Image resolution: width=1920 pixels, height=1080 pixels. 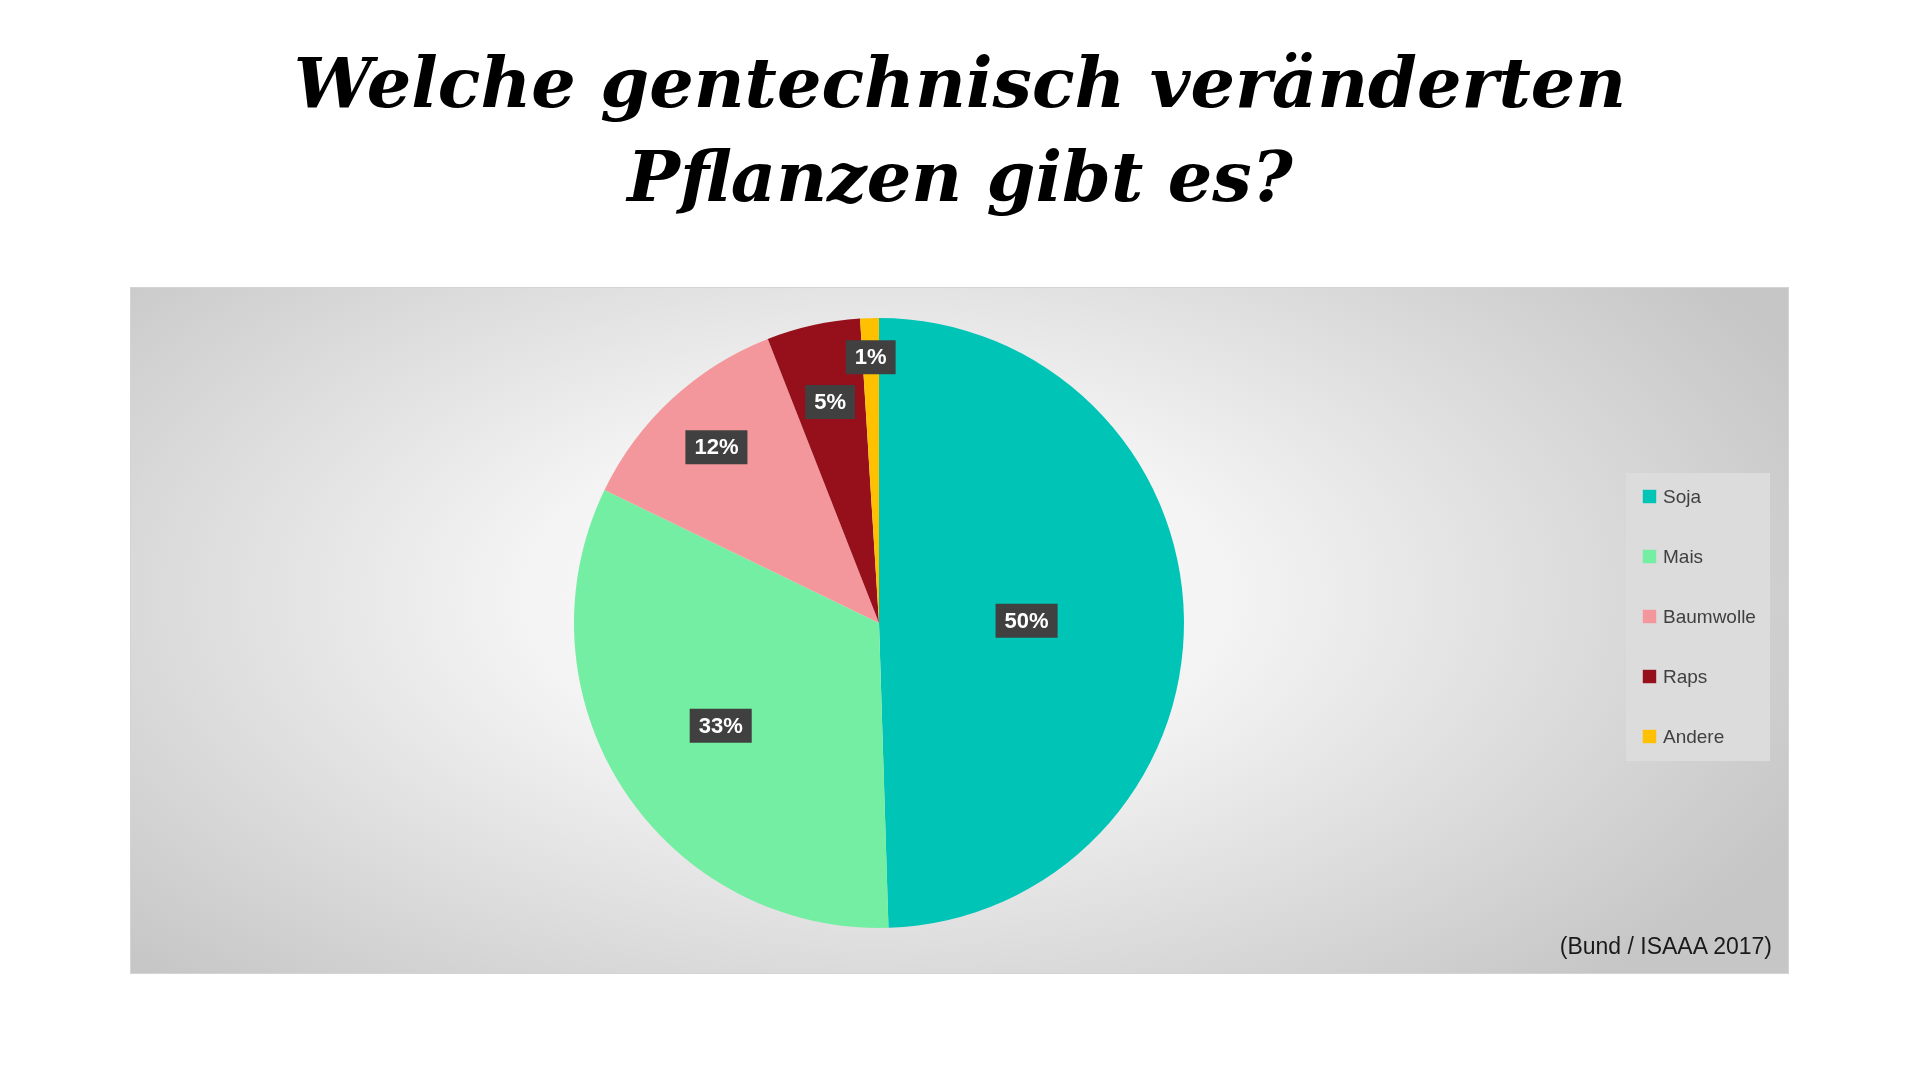 What do you see at coordinates (1682, 496) in the screenshot?
I see `legend-label: Soja` at bounding box center [1682, 496].